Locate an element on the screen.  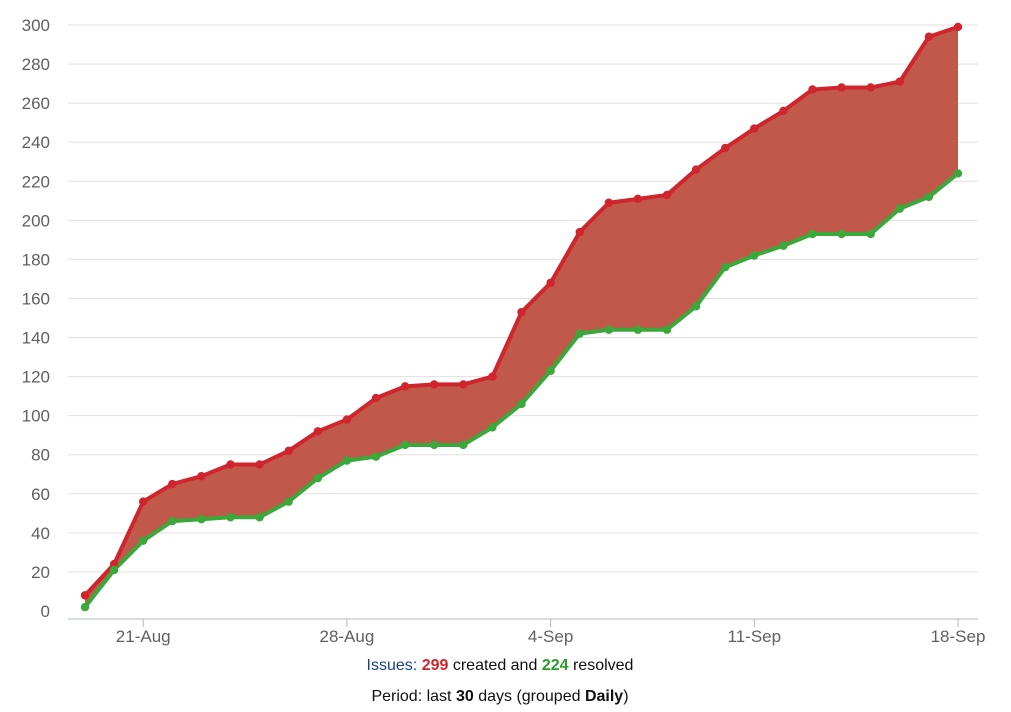
y-tick-label: 120 is located at coordinates (36, 377).